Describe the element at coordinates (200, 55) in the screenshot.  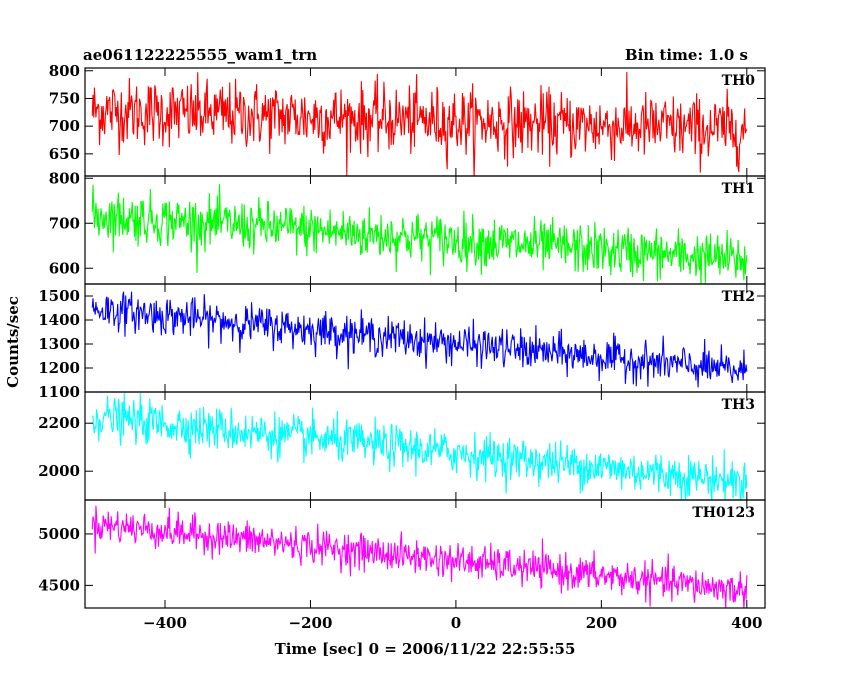
I see `chart-title: ae061122225555_wam1_trn` at that location.